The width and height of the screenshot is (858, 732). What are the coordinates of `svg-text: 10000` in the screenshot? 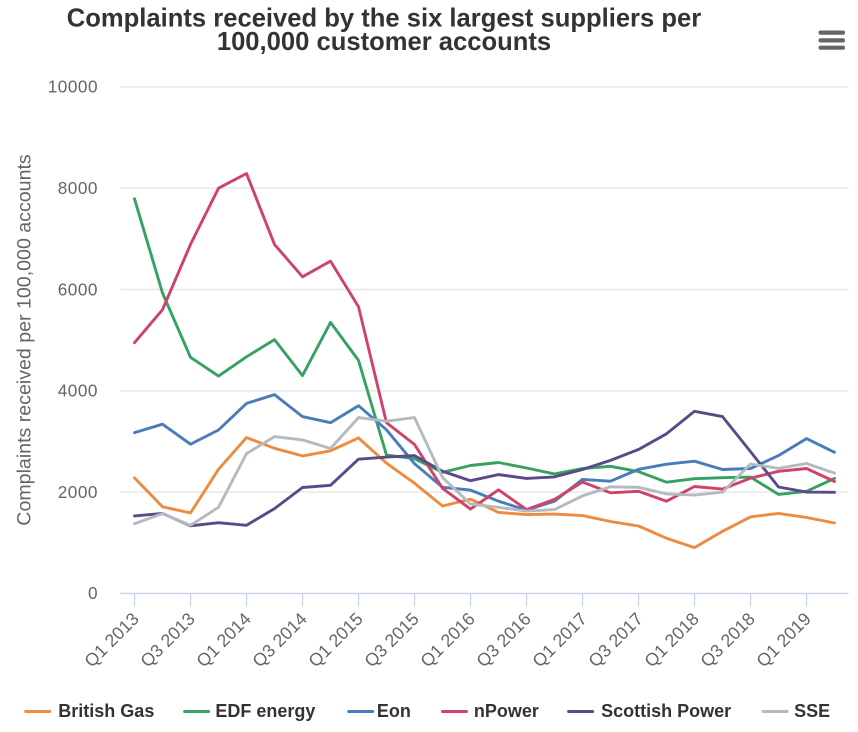 It's located at (73, 87).